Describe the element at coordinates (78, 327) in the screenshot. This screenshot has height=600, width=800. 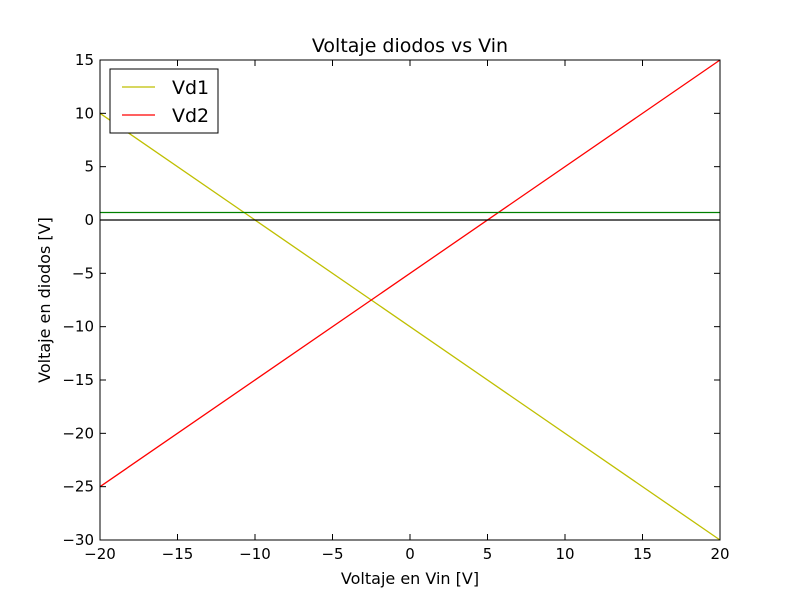
I see `y-tick-label: −10` at that location.